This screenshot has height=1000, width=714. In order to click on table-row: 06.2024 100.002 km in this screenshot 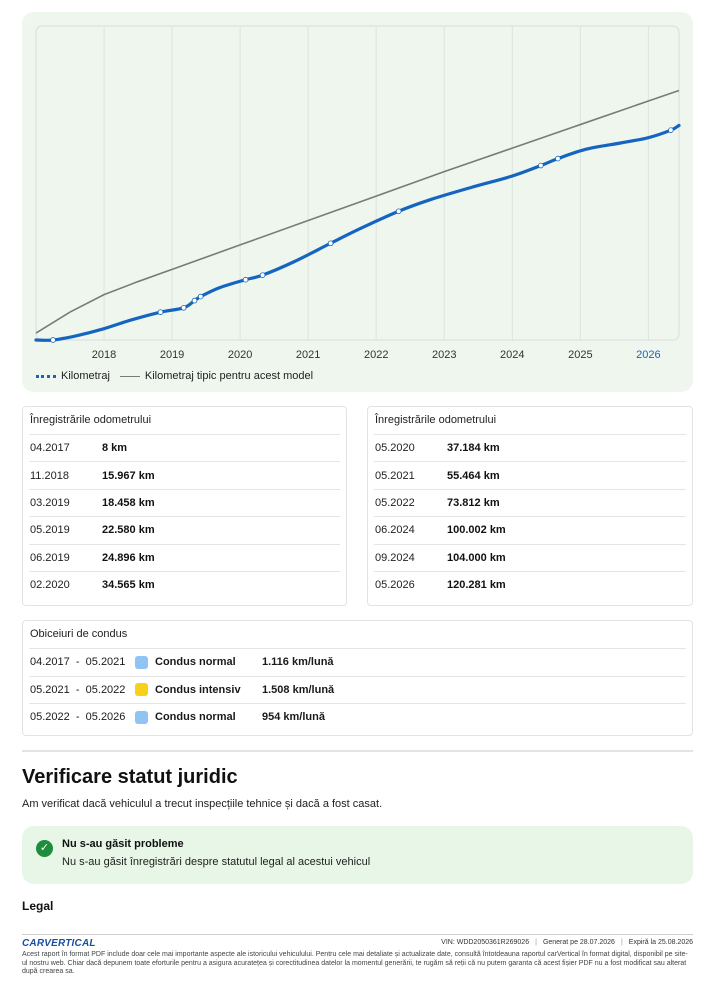, I will do `click(530, 529)`.